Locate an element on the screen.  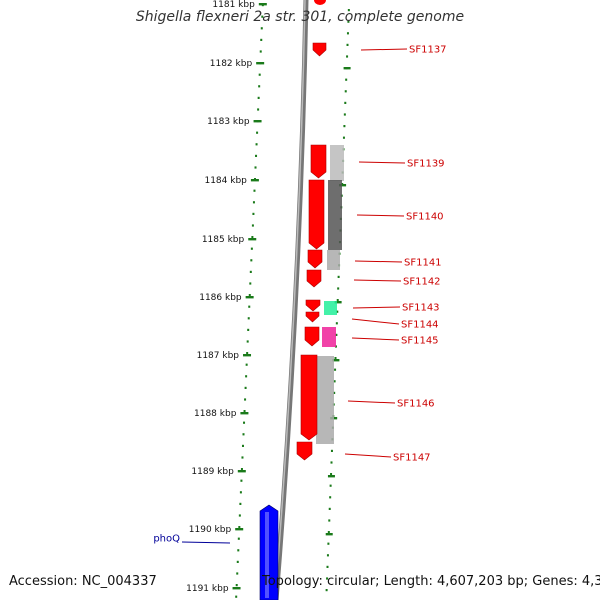
gene-arrow-sf1139 is located at coordinates (318, 161).